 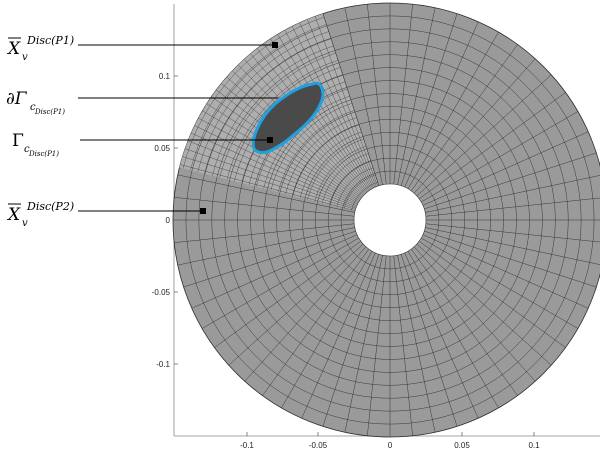 I want to click on y-tick-label: 0.05, so click(x=162, y=148).